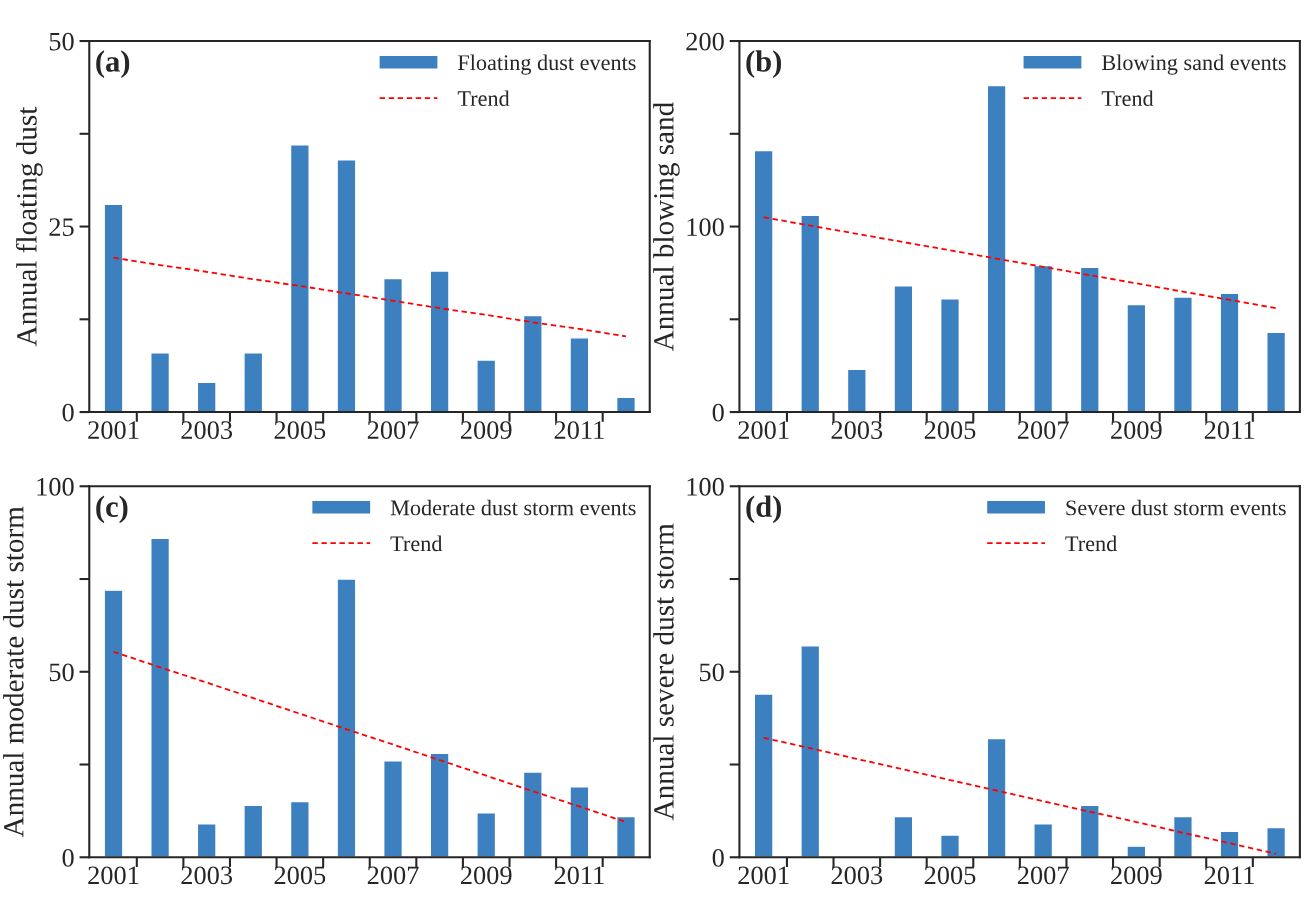  I want to click on annotation: (d), so click(764, 509).